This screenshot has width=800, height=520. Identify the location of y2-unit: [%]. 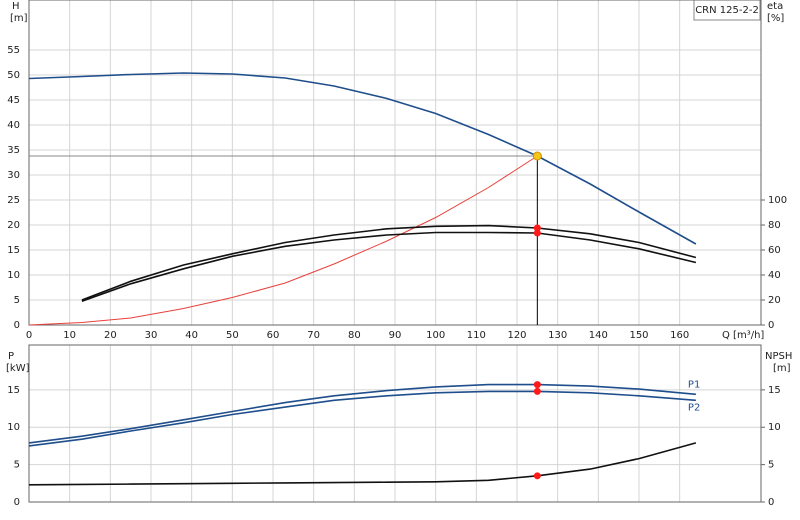
(775, 18).